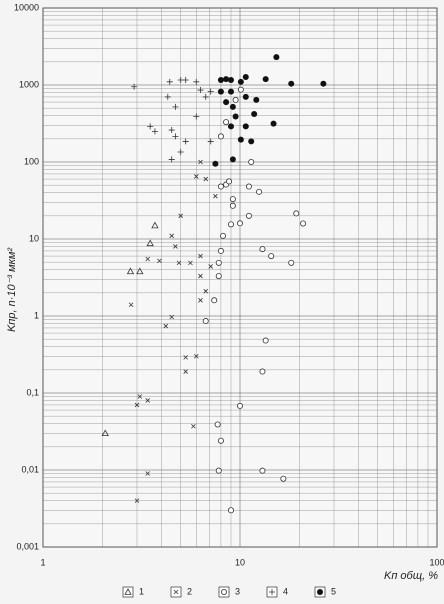 The height and width of the screenshot is (604, 444). I want to click on x-tick-label: 1, so click(42, 562).